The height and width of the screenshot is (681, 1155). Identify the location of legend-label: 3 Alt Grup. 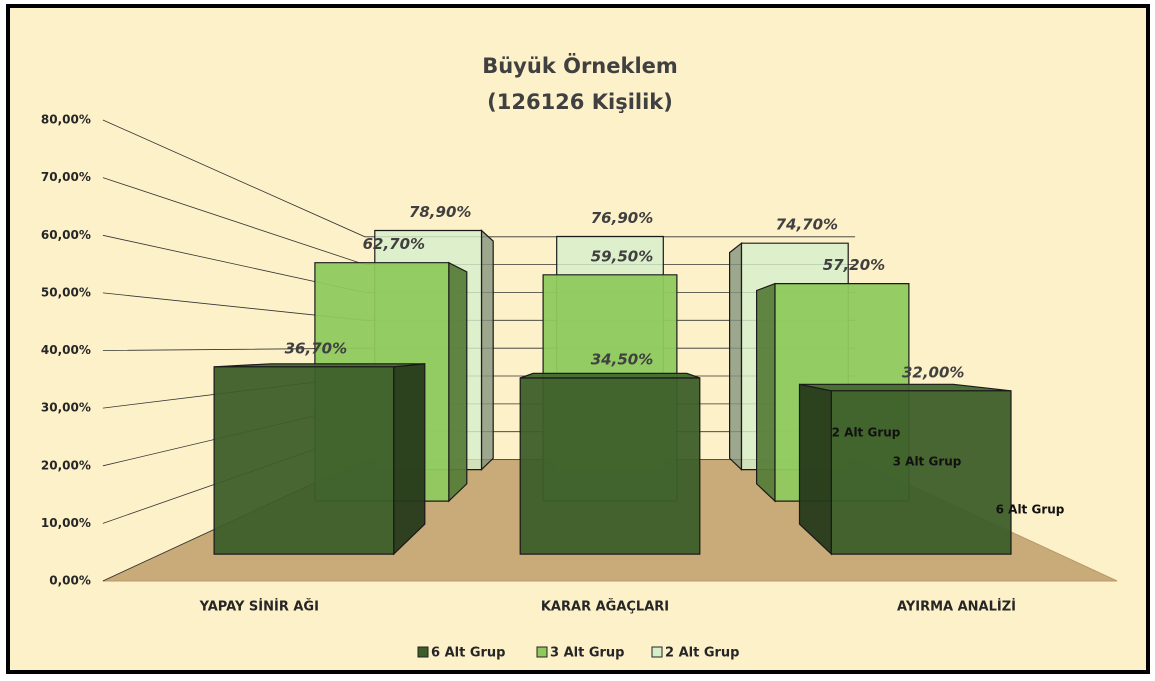
(587, 653).